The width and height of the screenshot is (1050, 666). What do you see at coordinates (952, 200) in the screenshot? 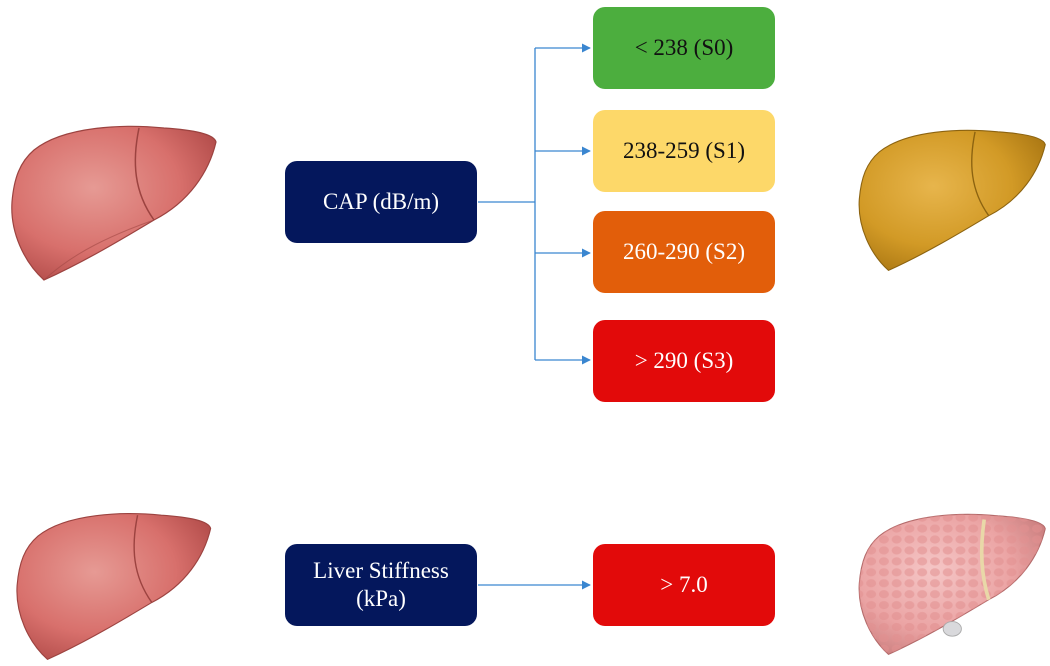
I see `fatty-liver-icon` at bounding box center [952, 200].